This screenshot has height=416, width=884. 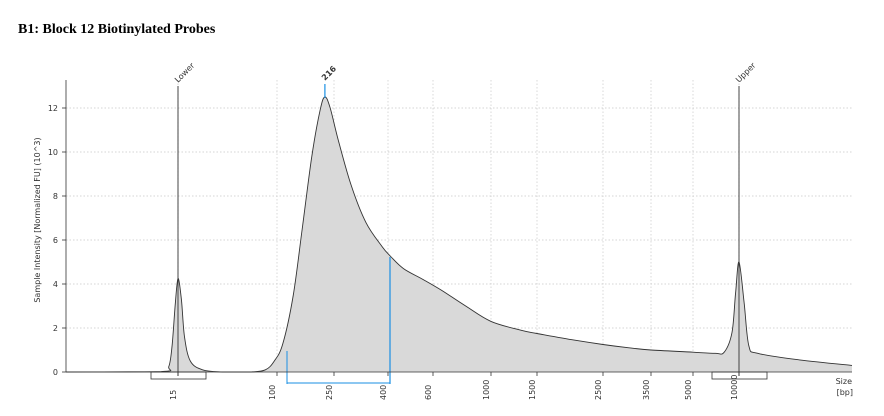 What do you see at coordinates (646, 390) in the screenshot?
I see `x-tick-label: 3500` at bounding box center [646, 390].